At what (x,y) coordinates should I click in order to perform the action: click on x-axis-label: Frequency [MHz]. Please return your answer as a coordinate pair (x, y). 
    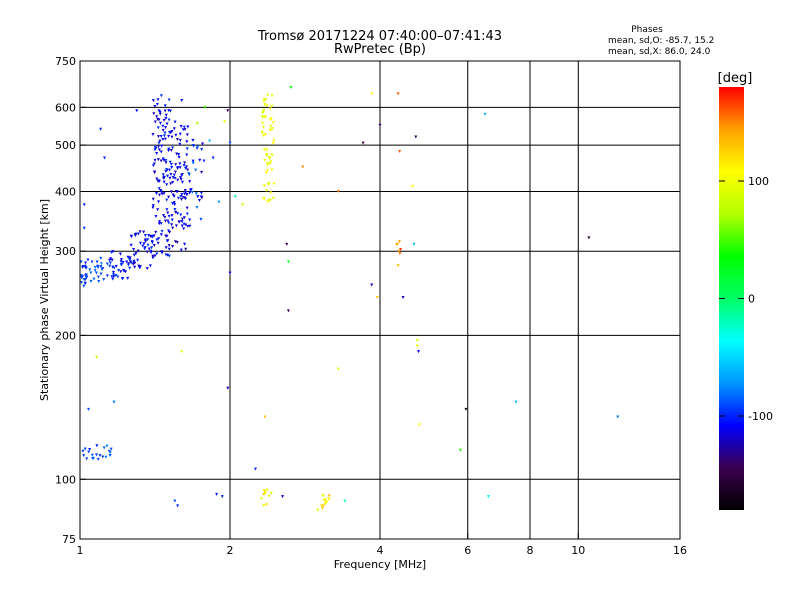
    Looking at the image, I should click on (380, 564).